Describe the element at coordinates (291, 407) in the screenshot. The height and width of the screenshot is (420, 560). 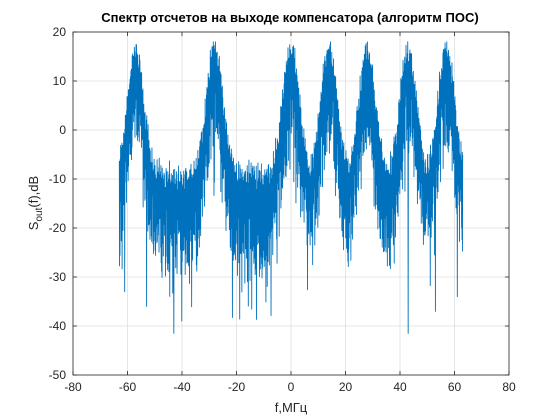
I see `x-axis-label: f,МГц` at that location.